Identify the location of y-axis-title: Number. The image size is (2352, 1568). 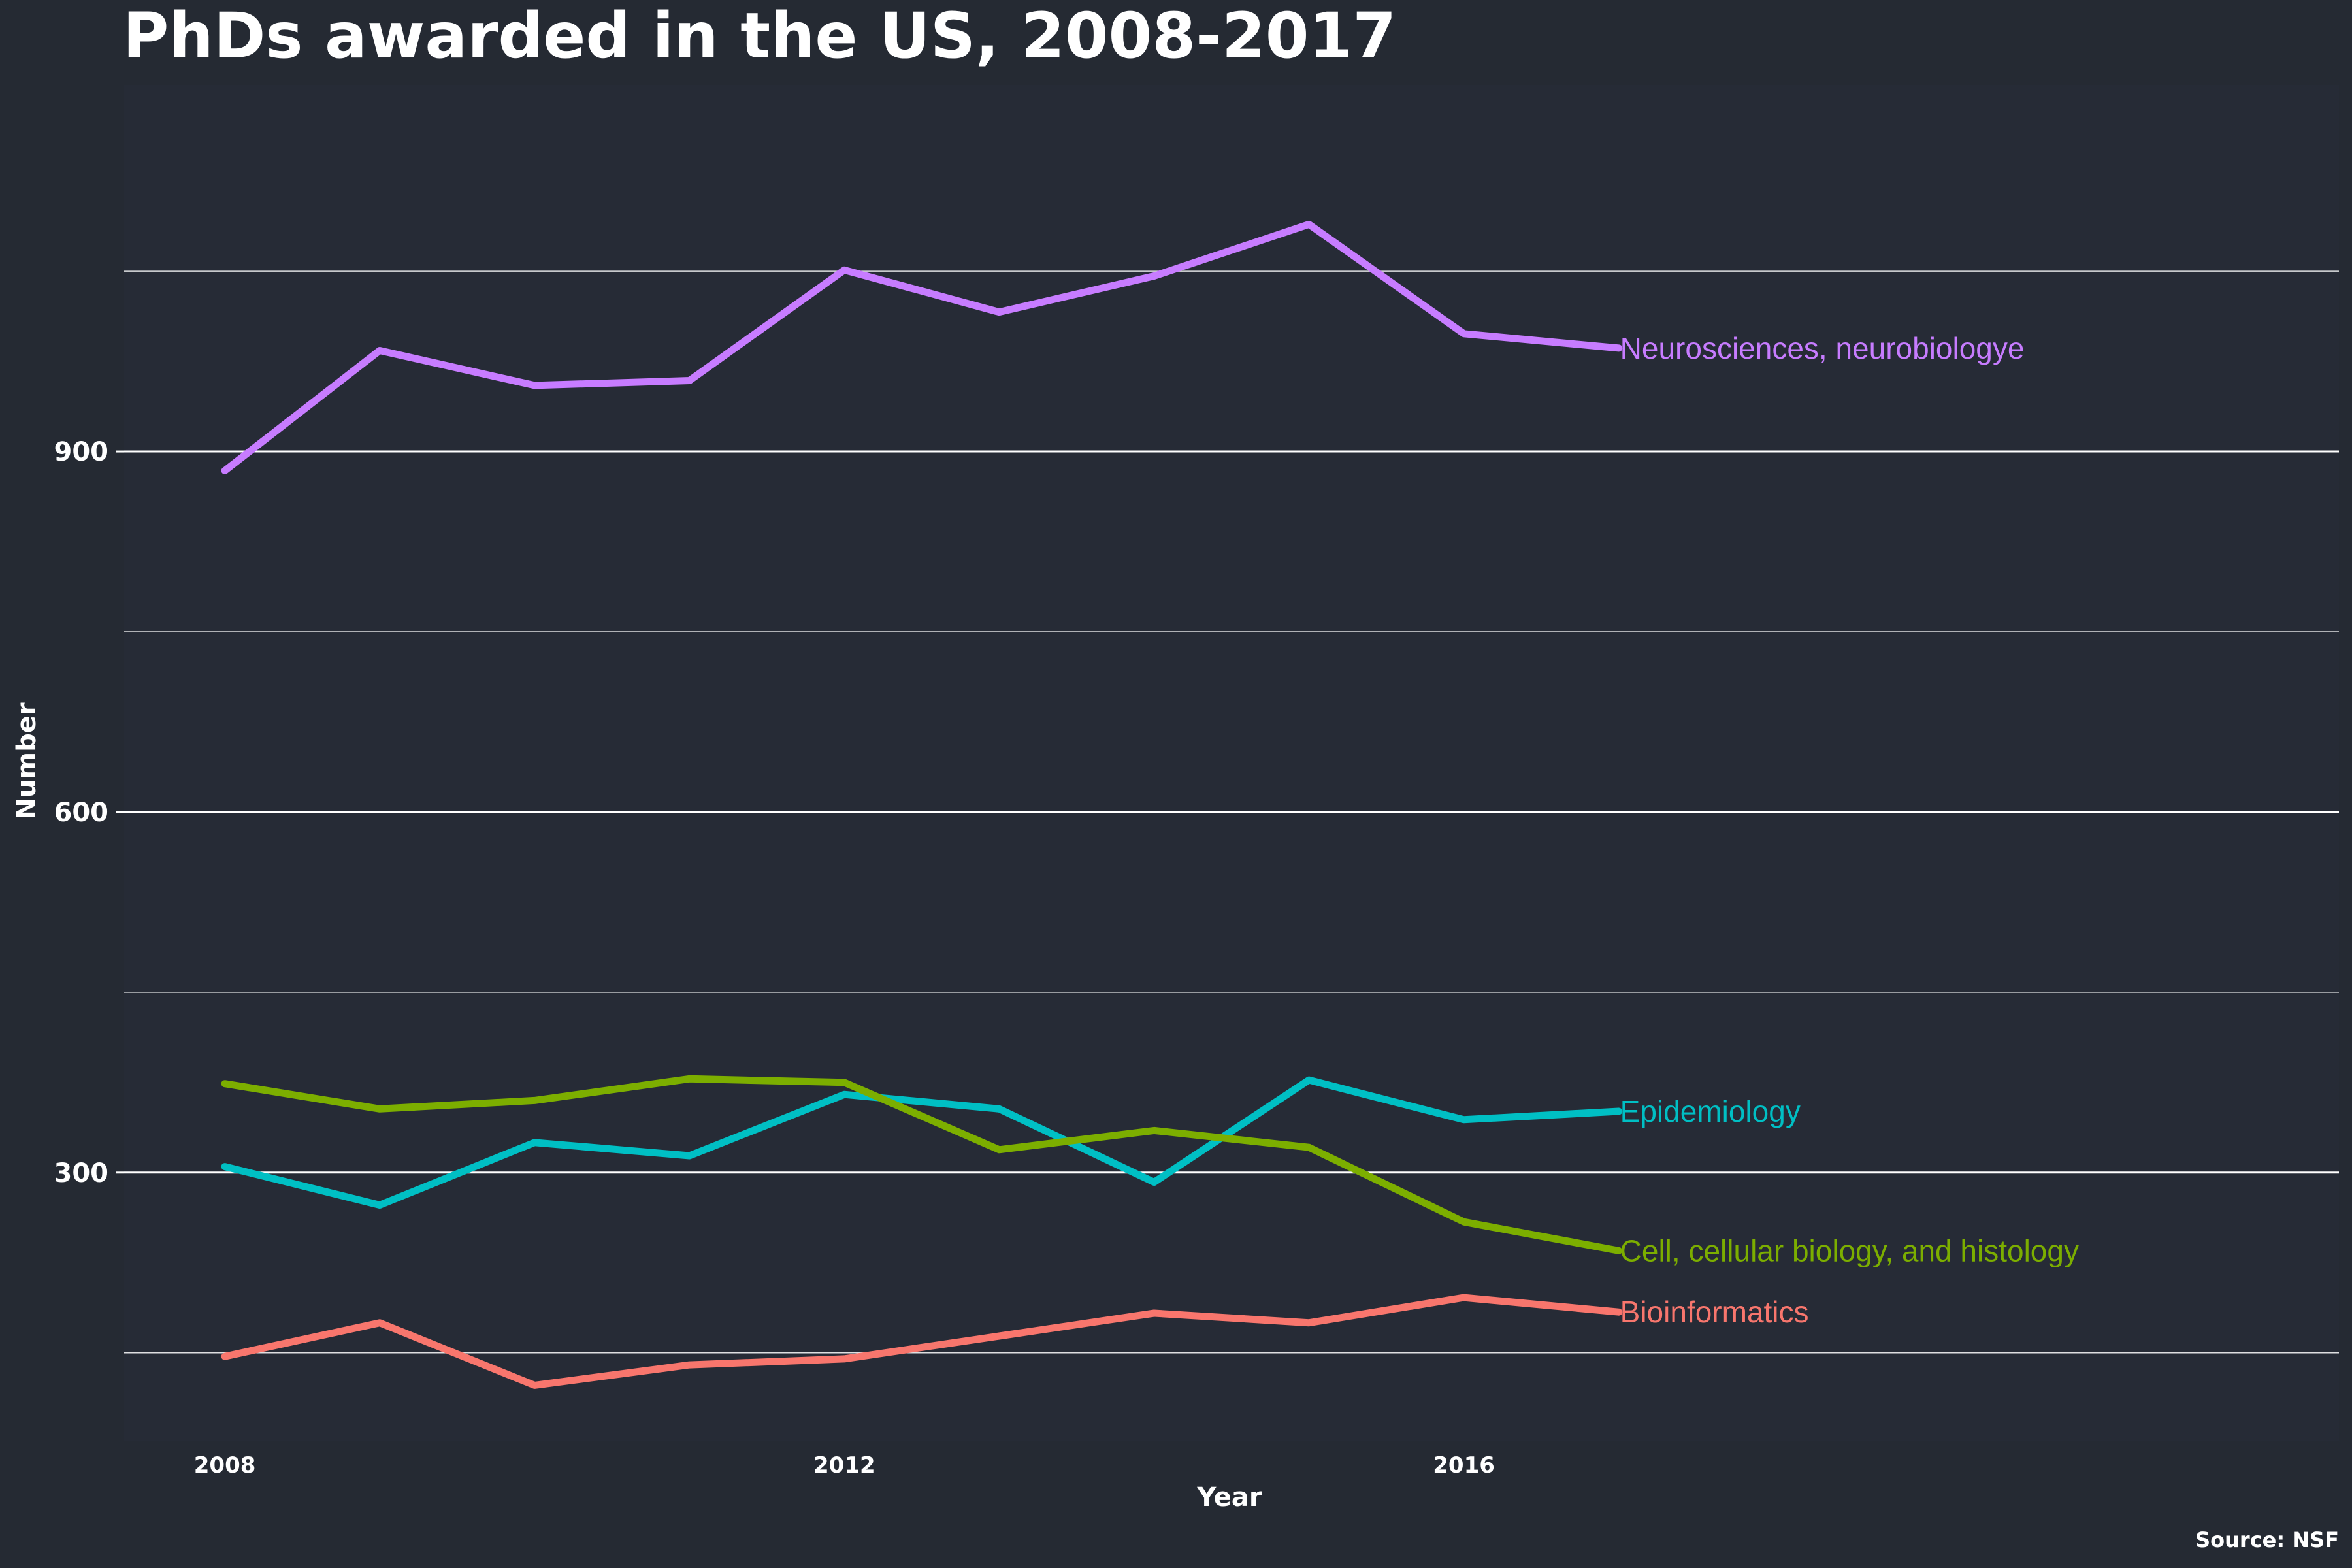
(27, 760).